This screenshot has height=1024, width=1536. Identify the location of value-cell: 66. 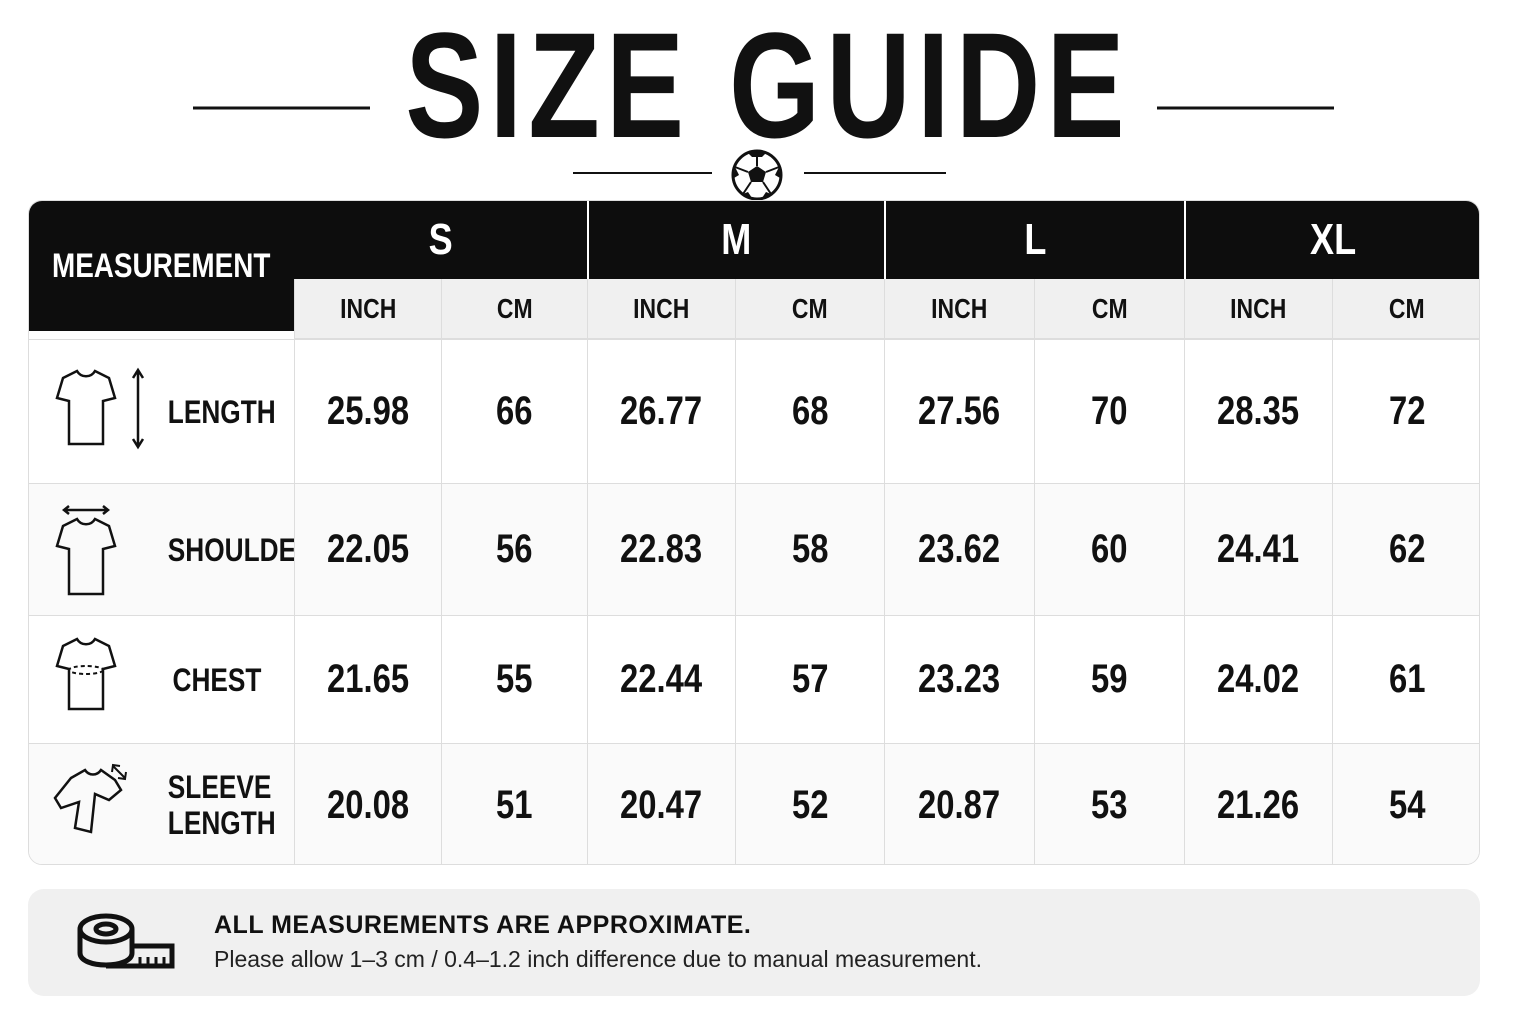
(514, 411).